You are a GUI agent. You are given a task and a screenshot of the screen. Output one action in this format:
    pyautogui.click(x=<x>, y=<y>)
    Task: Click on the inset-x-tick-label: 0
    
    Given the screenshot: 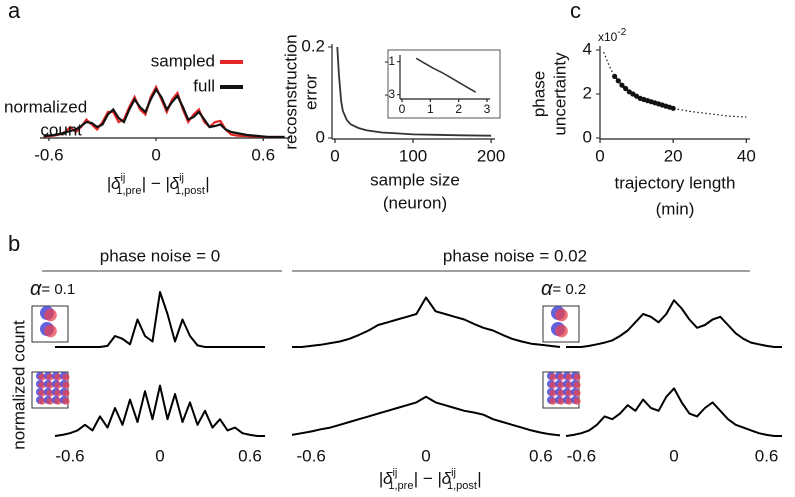 What is the action you would take?
    pyautogui.click(x=402, y=109)
    